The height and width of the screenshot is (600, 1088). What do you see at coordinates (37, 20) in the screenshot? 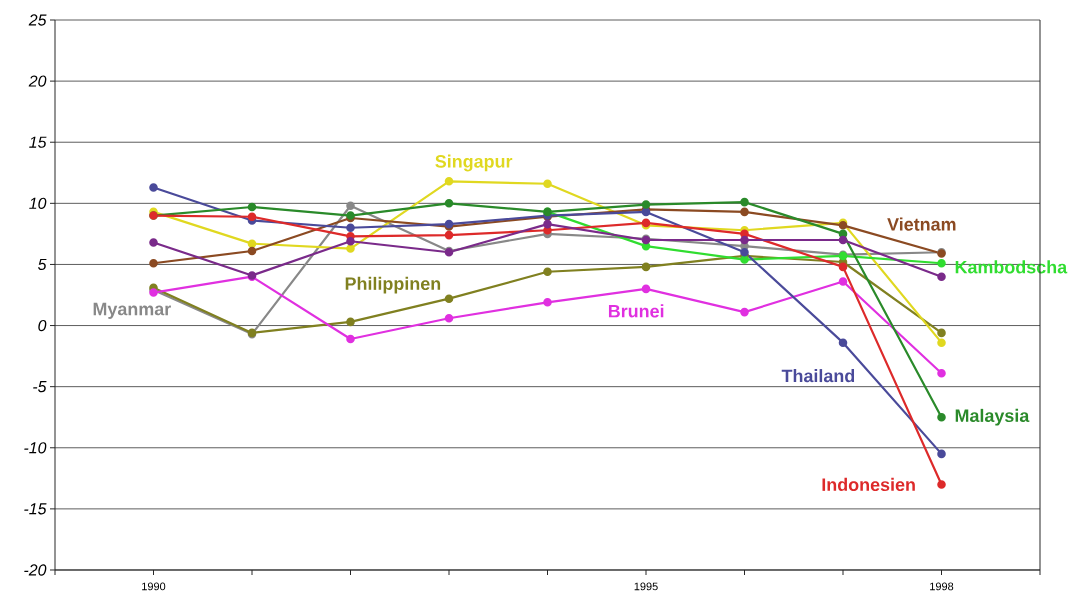
I see `y-tick-label: 25` at bounding box center [37, 20].